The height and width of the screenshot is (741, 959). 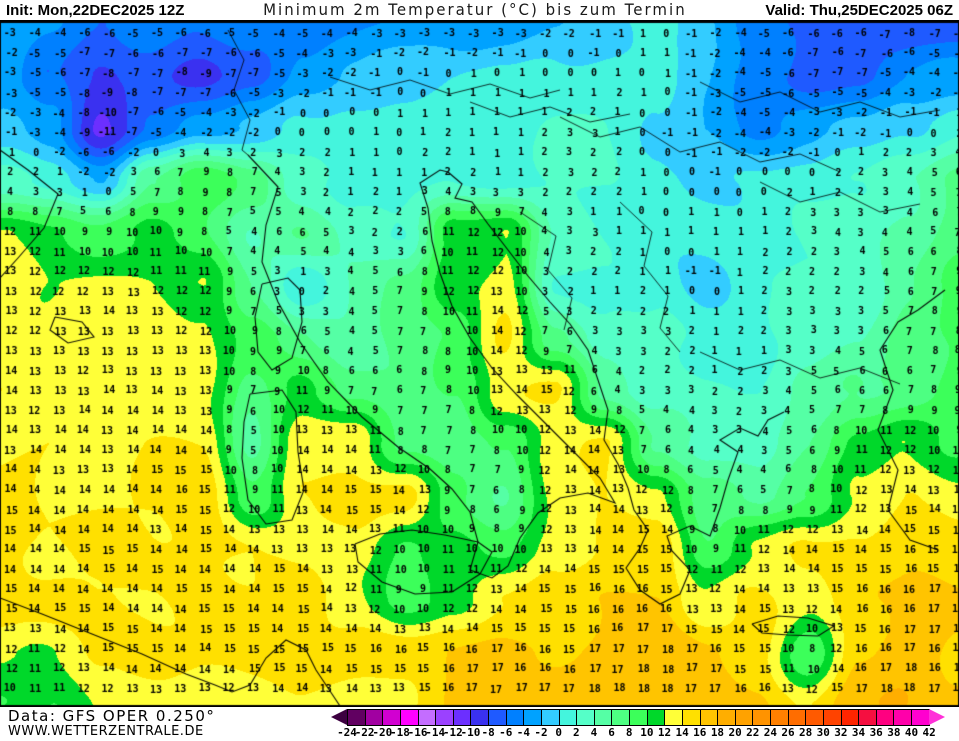 What do you see at coordinates (541, 732) in the screenshot?
I see `legend-tick-label: -2` at bounding box center [541, 732].